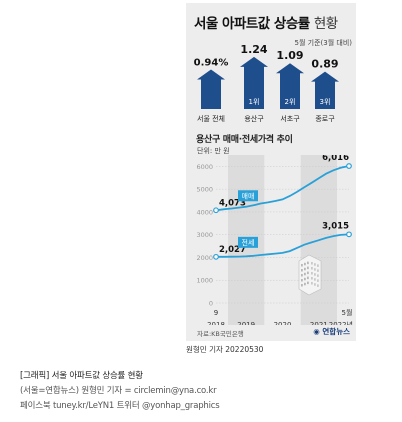  What do you see at coordinates (213, 151) in the screenshot?
I see `unit-label: 단위: 만 원` at bounding box center [213, 151].